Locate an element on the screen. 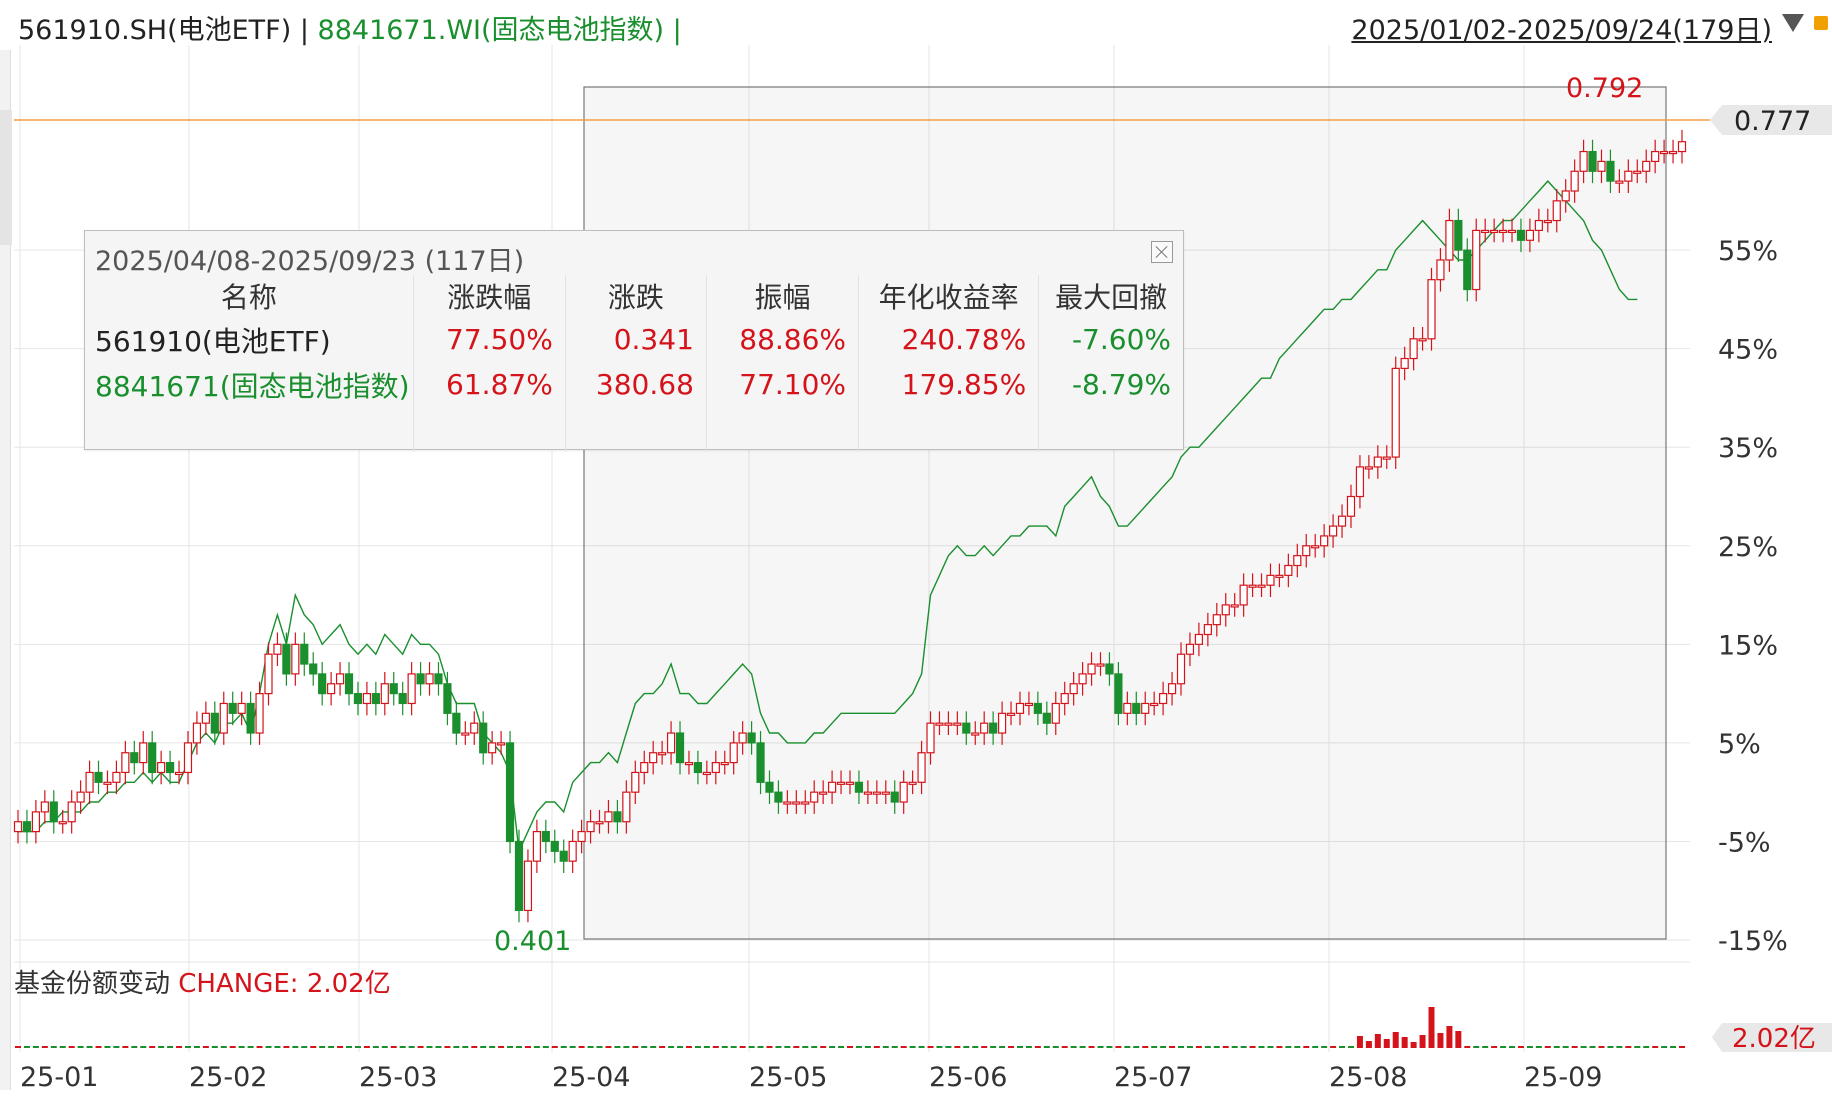  x-tick-label: 25-08 is located at coordinates (1368, 1077).